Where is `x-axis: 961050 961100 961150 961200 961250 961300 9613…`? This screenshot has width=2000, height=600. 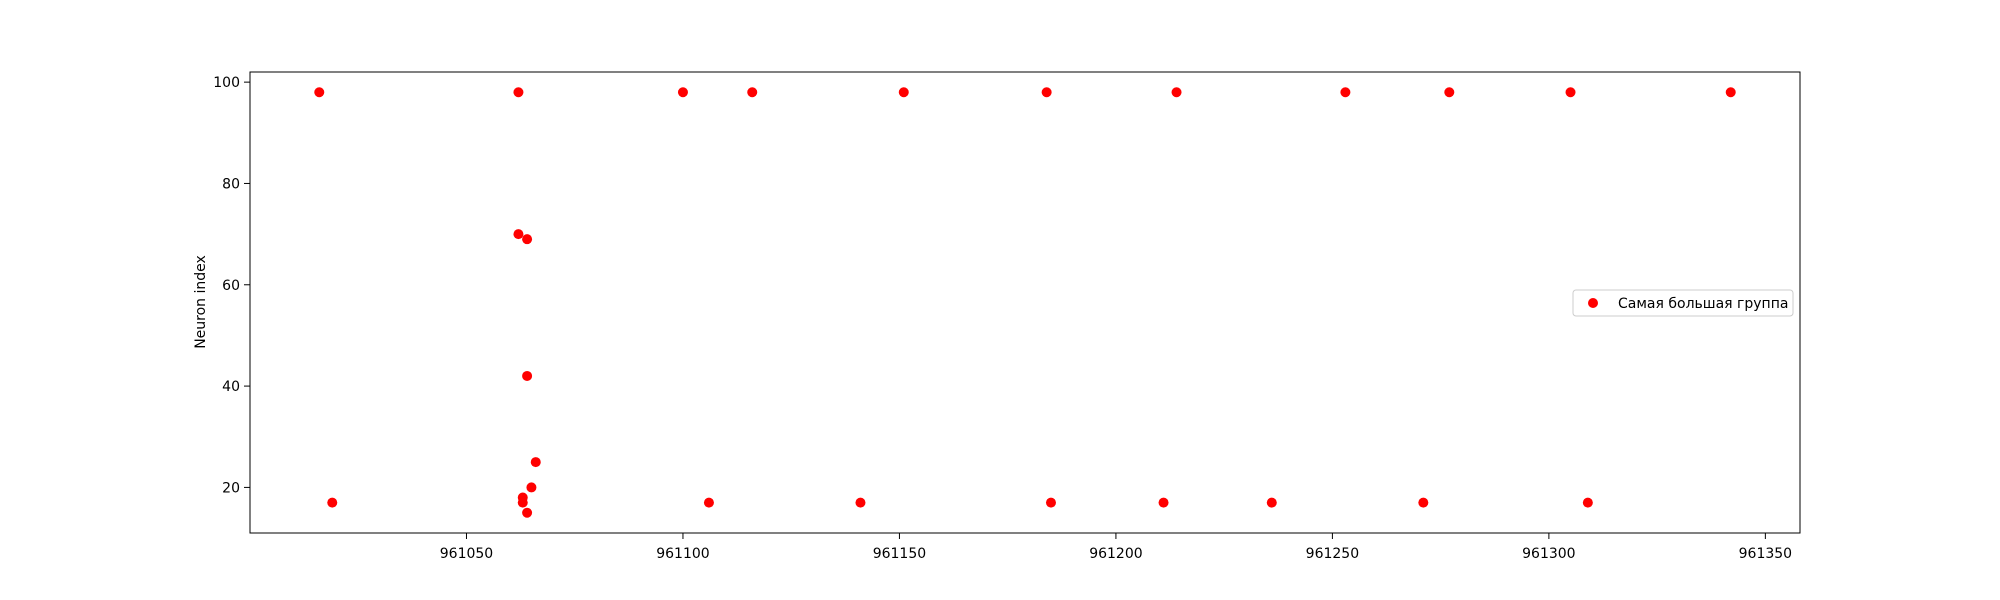
x-axis: 961050 961100 961150 961200 961250 961300 9613… is located at coordinates (1116, 547).